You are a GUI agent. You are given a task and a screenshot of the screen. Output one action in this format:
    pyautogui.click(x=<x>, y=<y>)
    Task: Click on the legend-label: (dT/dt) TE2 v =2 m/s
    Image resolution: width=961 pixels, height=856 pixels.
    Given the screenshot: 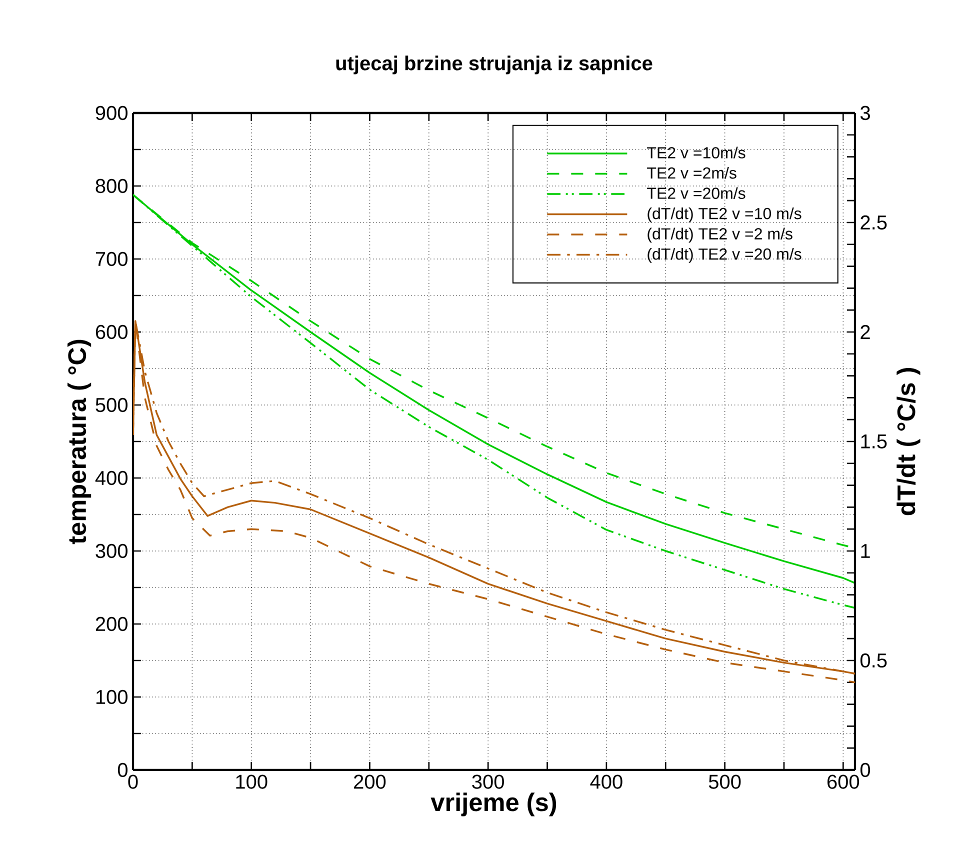 What is the action you would take?
    pyautogui.click(x=720, y=235)
    